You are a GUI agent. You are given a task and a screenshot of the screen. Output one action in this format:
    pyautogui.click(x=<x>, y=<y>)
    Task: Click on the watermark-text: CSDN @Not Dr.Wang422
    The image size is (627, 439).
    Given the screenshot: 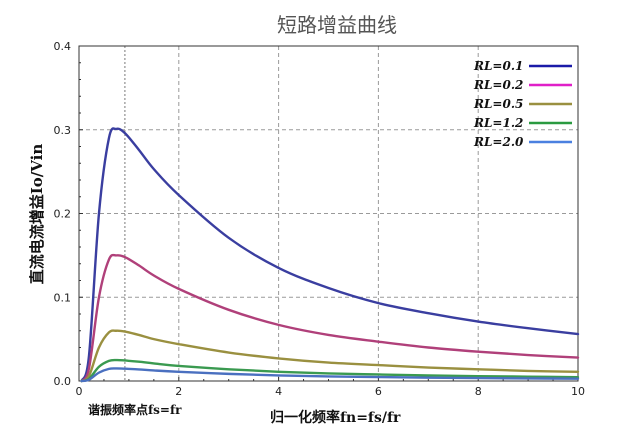 What is the action you would take?
    pyautogui.click(x=519, y=421)
    